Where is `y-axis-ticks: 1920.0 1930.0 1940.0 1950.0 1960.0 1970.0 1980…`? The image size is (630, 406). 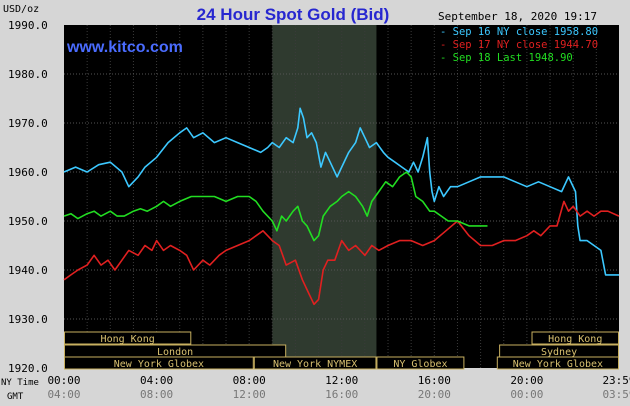
y-axis-ticks: 1920.0 1930.0 1940.0 1950.0 1960.0 1970.0 1980… is located at coordinates (28, 197).